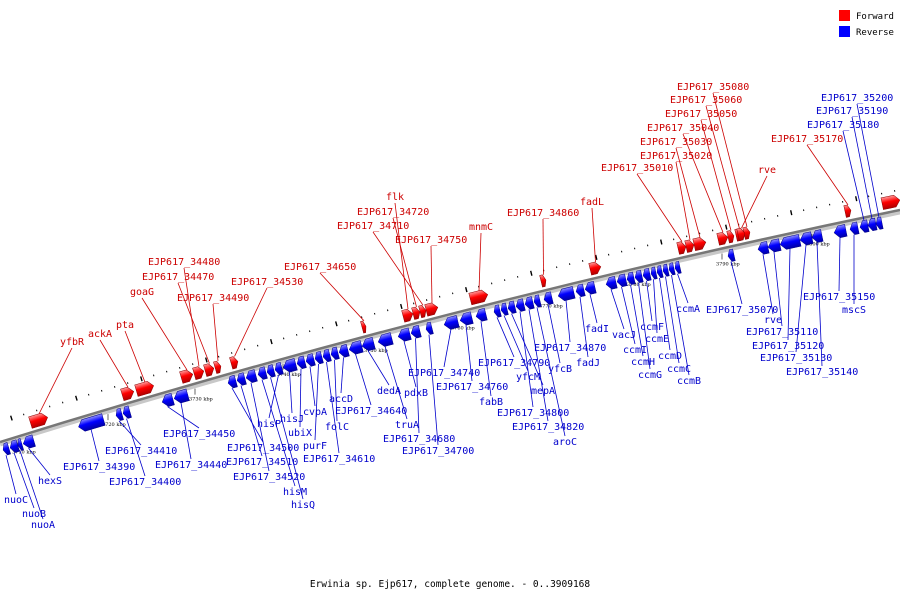  Describe the element at coordinates (50, 481) in the screenshot. I see `reverse-gene-label: hexS` at that location.